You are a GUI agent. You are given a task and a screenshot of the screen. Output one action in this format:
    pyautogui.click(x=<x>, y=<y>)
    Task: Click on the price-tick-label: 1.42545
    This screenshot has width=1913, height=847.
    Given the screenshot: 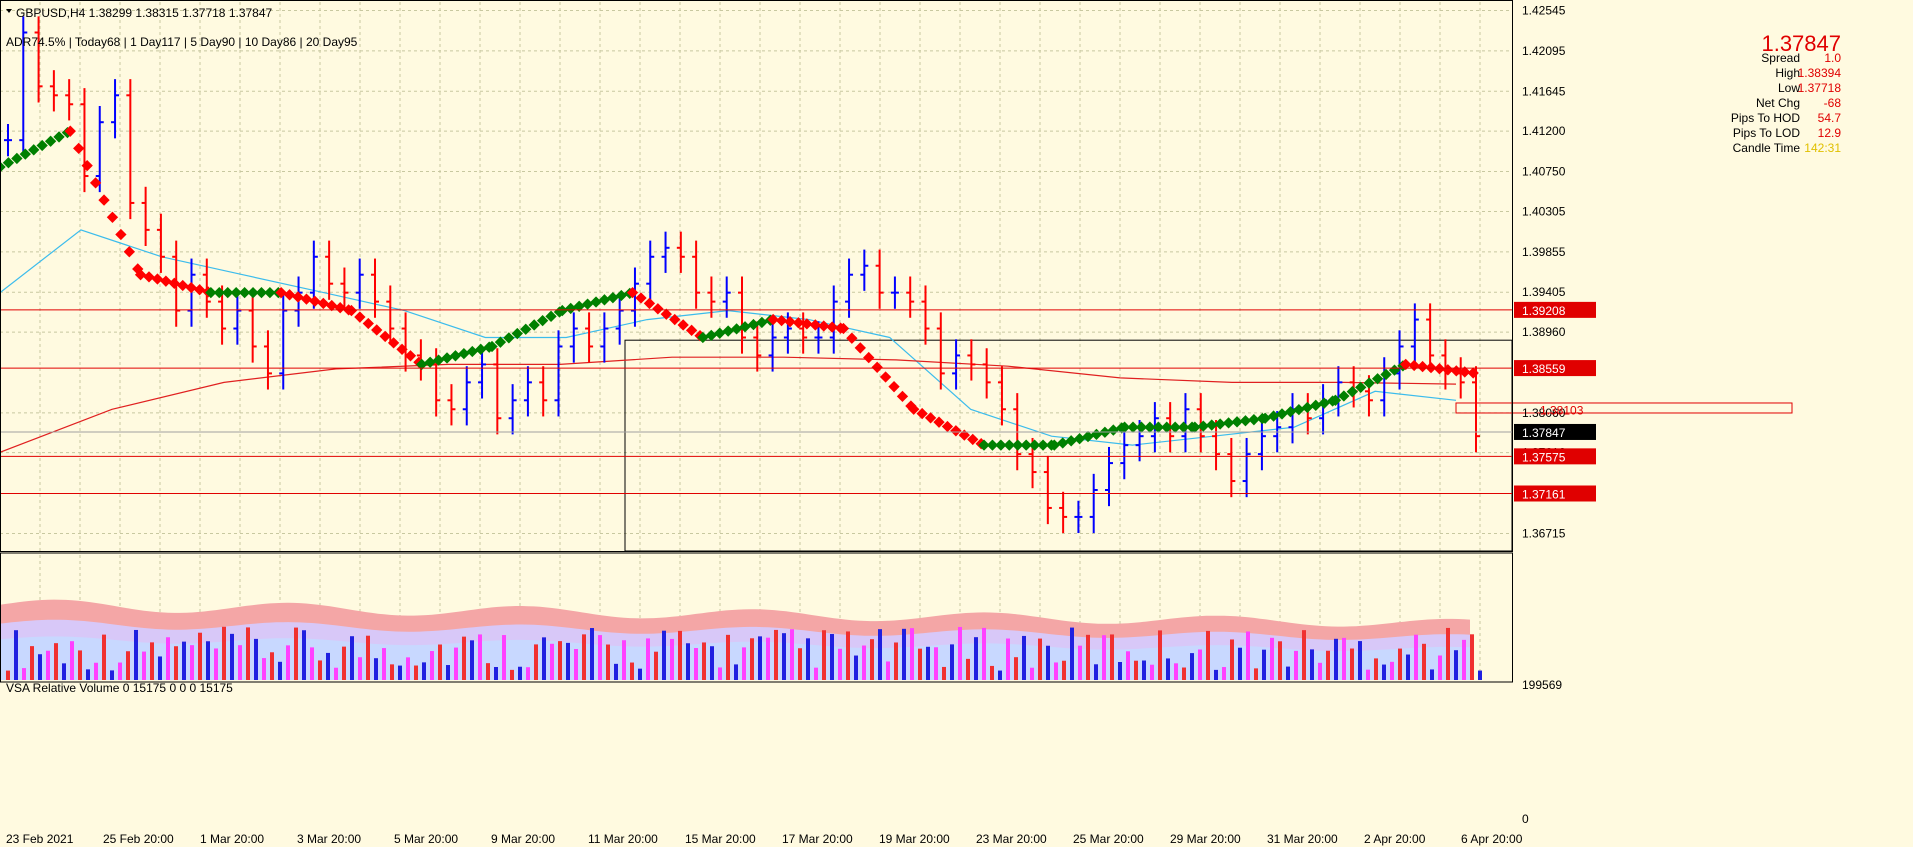 What is the action you would take?
    pyautogui.click(x=1544, y=11)
    